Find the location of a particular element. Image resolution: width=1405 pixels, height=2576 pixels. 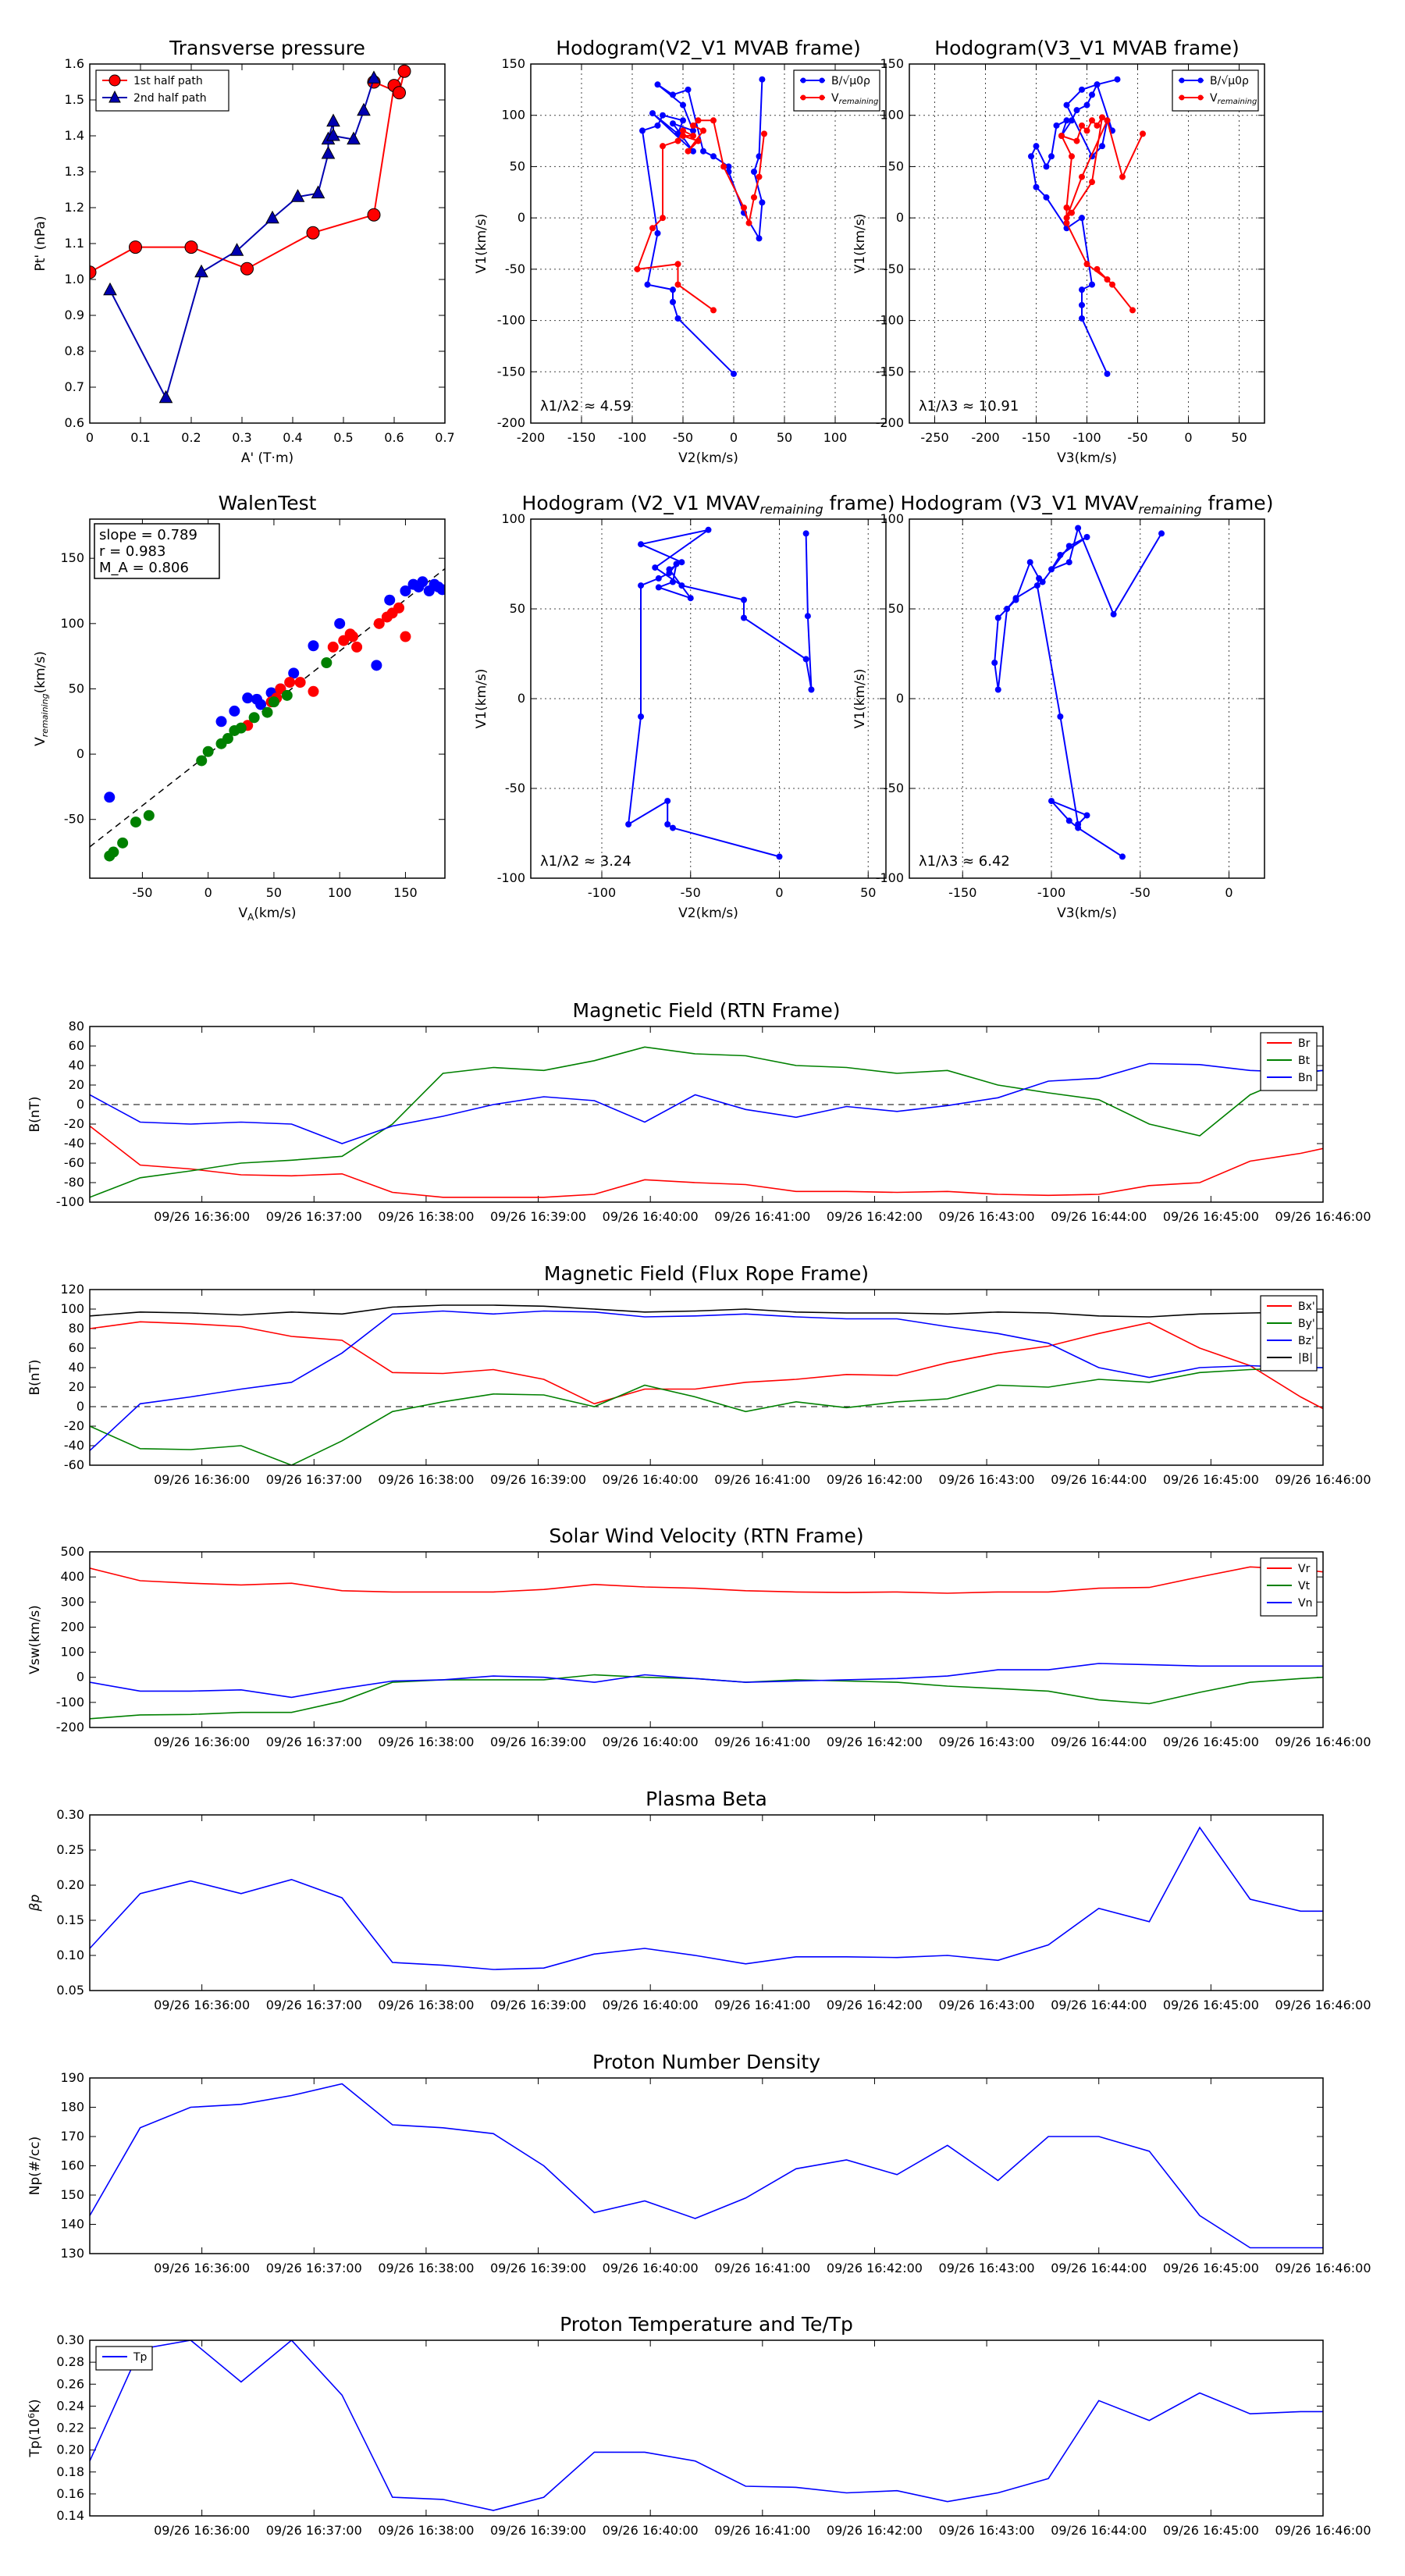

x-tick-label: 0.7 is located at coordinates (445, 437).